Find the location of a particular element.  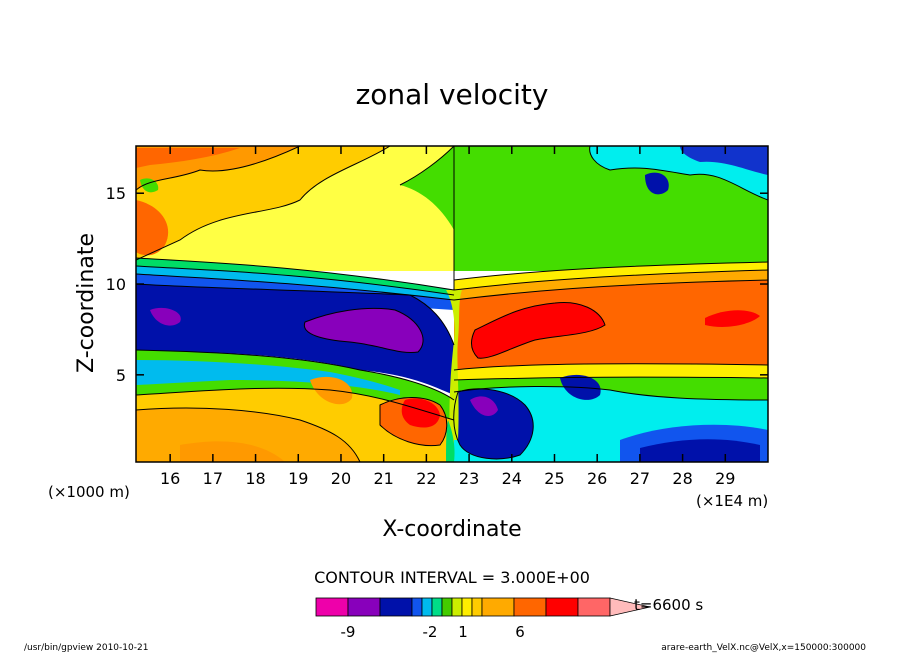

x-tick-label: 18 is located at coordinates (255, 478).